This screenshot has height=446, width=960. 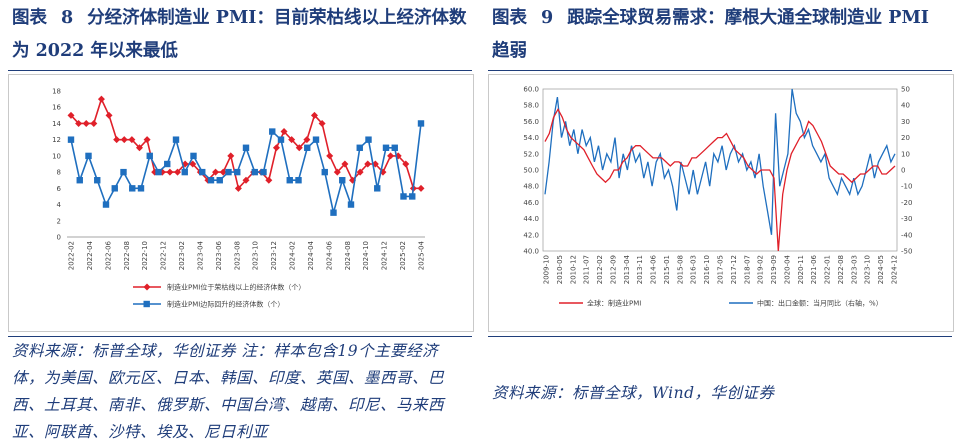 What do you see at coordinates (694, 269) in the screenshot?
I see `x-tick-label: 2016-03` at bounding box center [694, 269].